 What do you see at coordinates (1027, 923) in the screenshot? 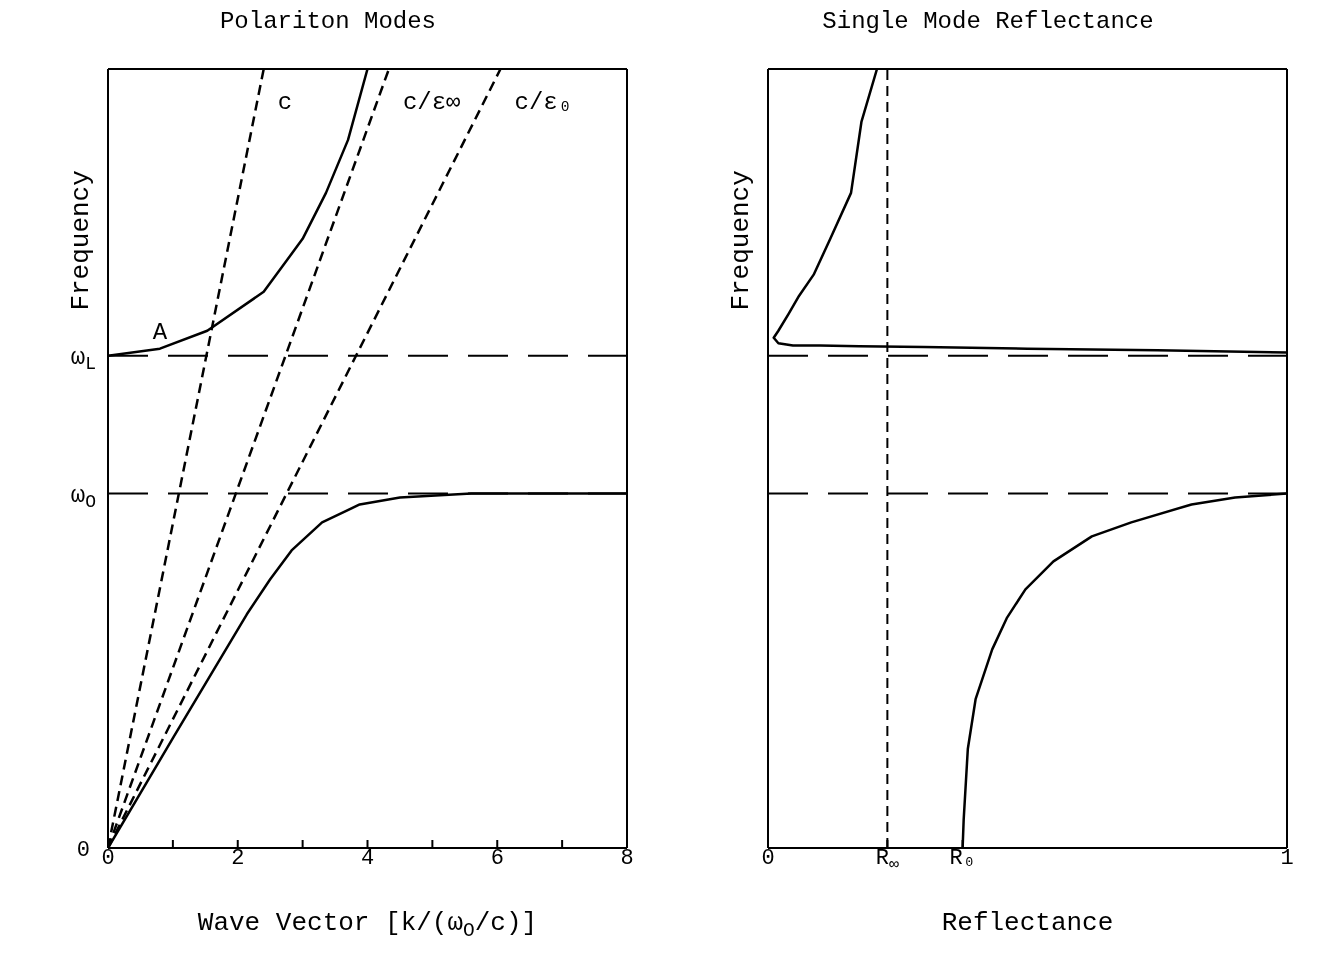
I see `x-axis-title: Reflectance` at bounding box center [1027, 923].